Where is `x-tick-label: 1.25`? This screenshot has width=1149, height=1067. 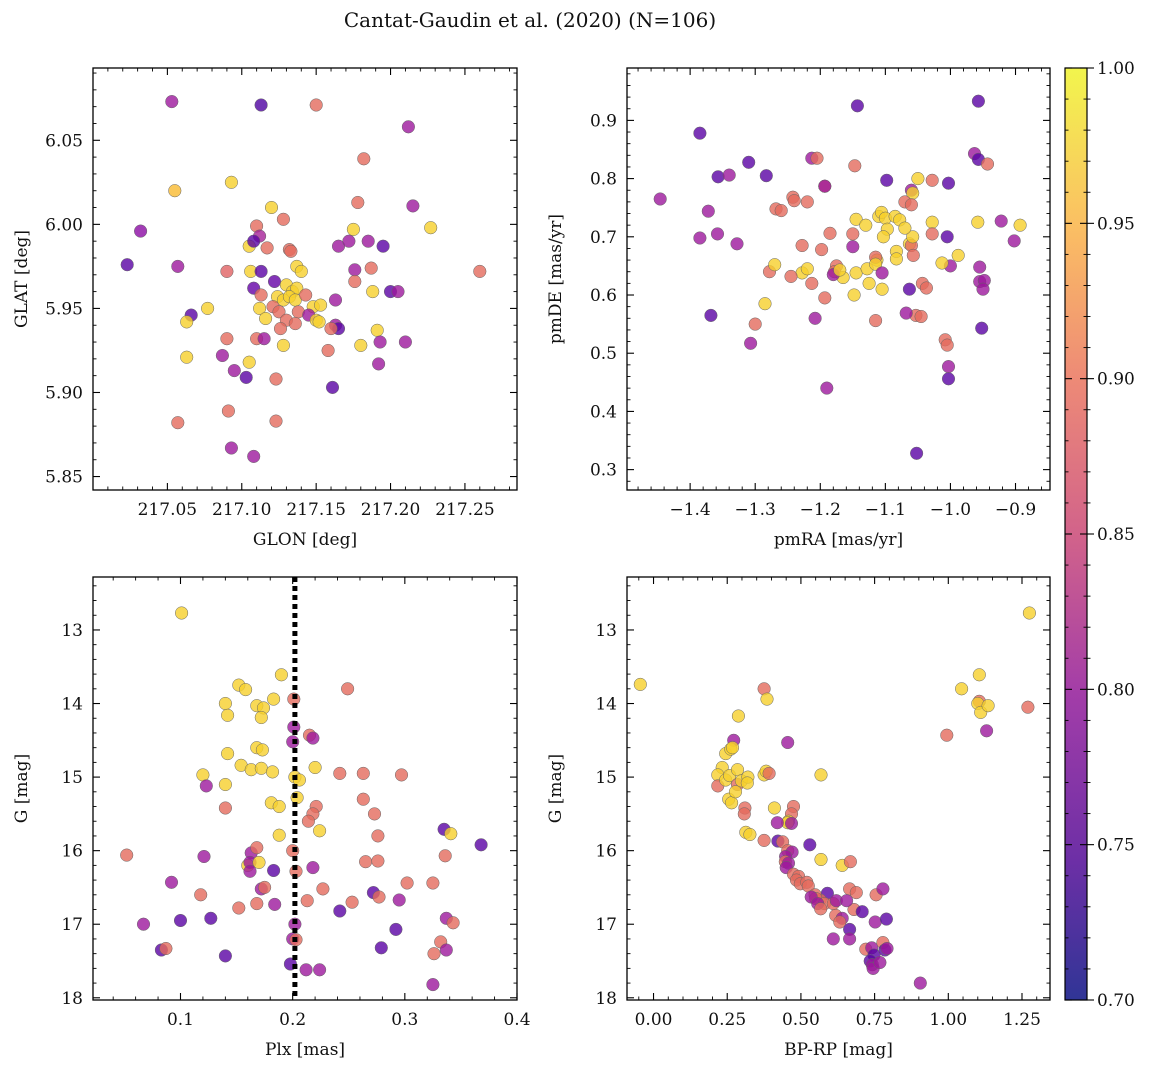 x-tick-label: 1.25 is located at coordinates (1022, 1020).